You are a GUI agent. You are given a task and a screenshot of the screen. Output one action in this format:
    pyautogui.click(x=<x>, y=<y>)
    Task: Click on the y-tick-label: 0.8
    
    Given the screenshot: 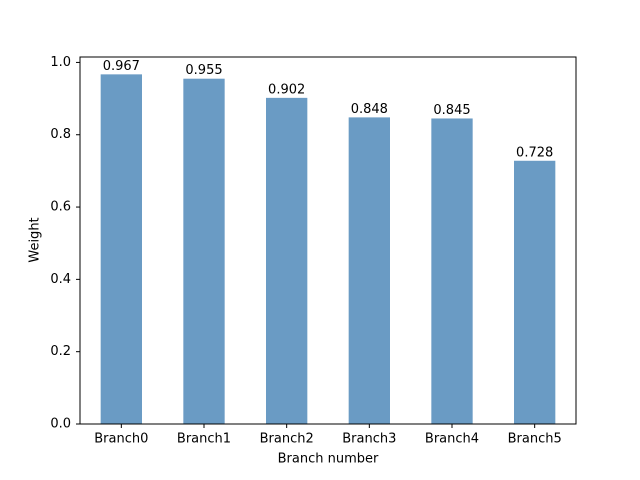 What is the action you would take?
    pyautogui.click(x=60, y=134)
    